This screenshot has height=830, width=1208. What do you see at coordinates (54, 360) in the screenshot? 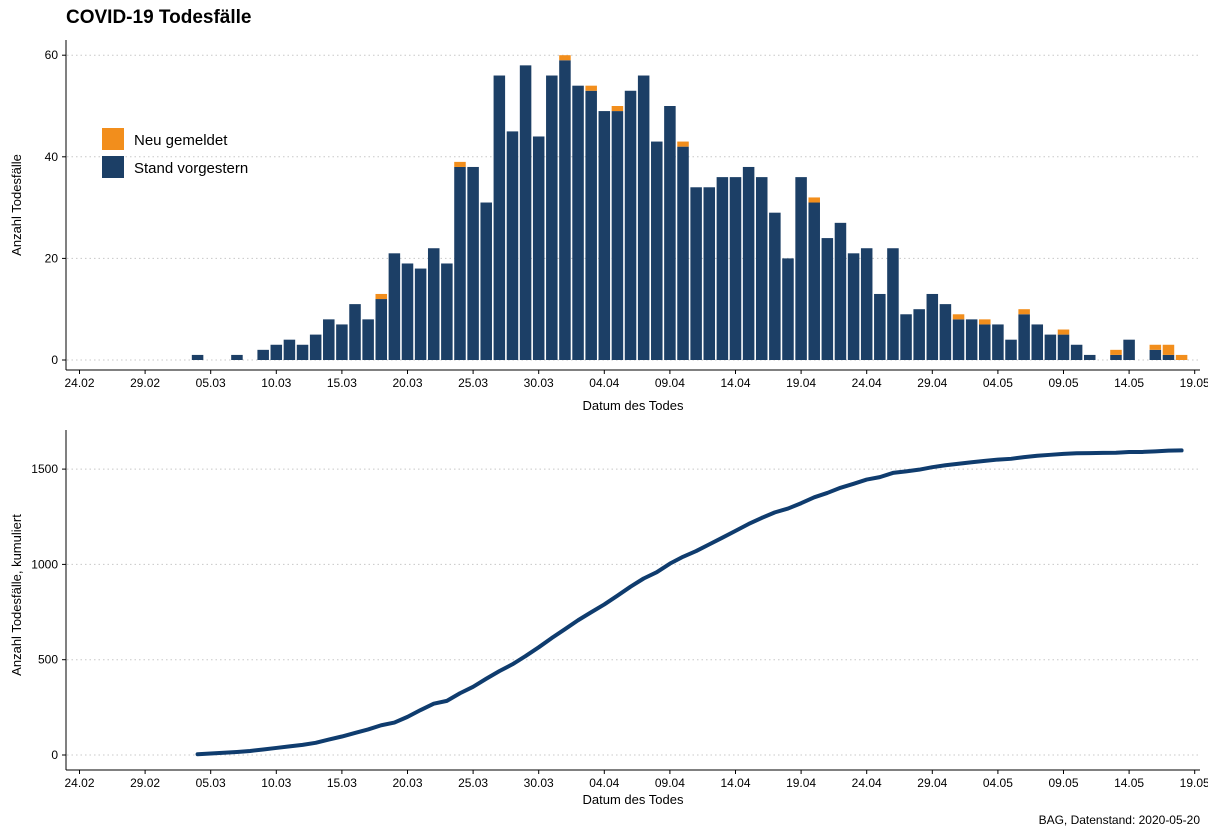
I see `daily-y-tick-label: 0` at bounding box center [54, 360].